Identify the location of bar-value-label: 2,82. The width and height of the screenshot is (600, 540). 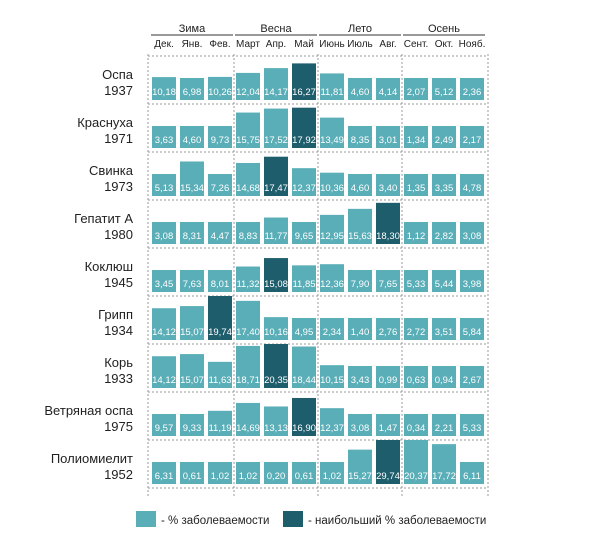
(444, 236).